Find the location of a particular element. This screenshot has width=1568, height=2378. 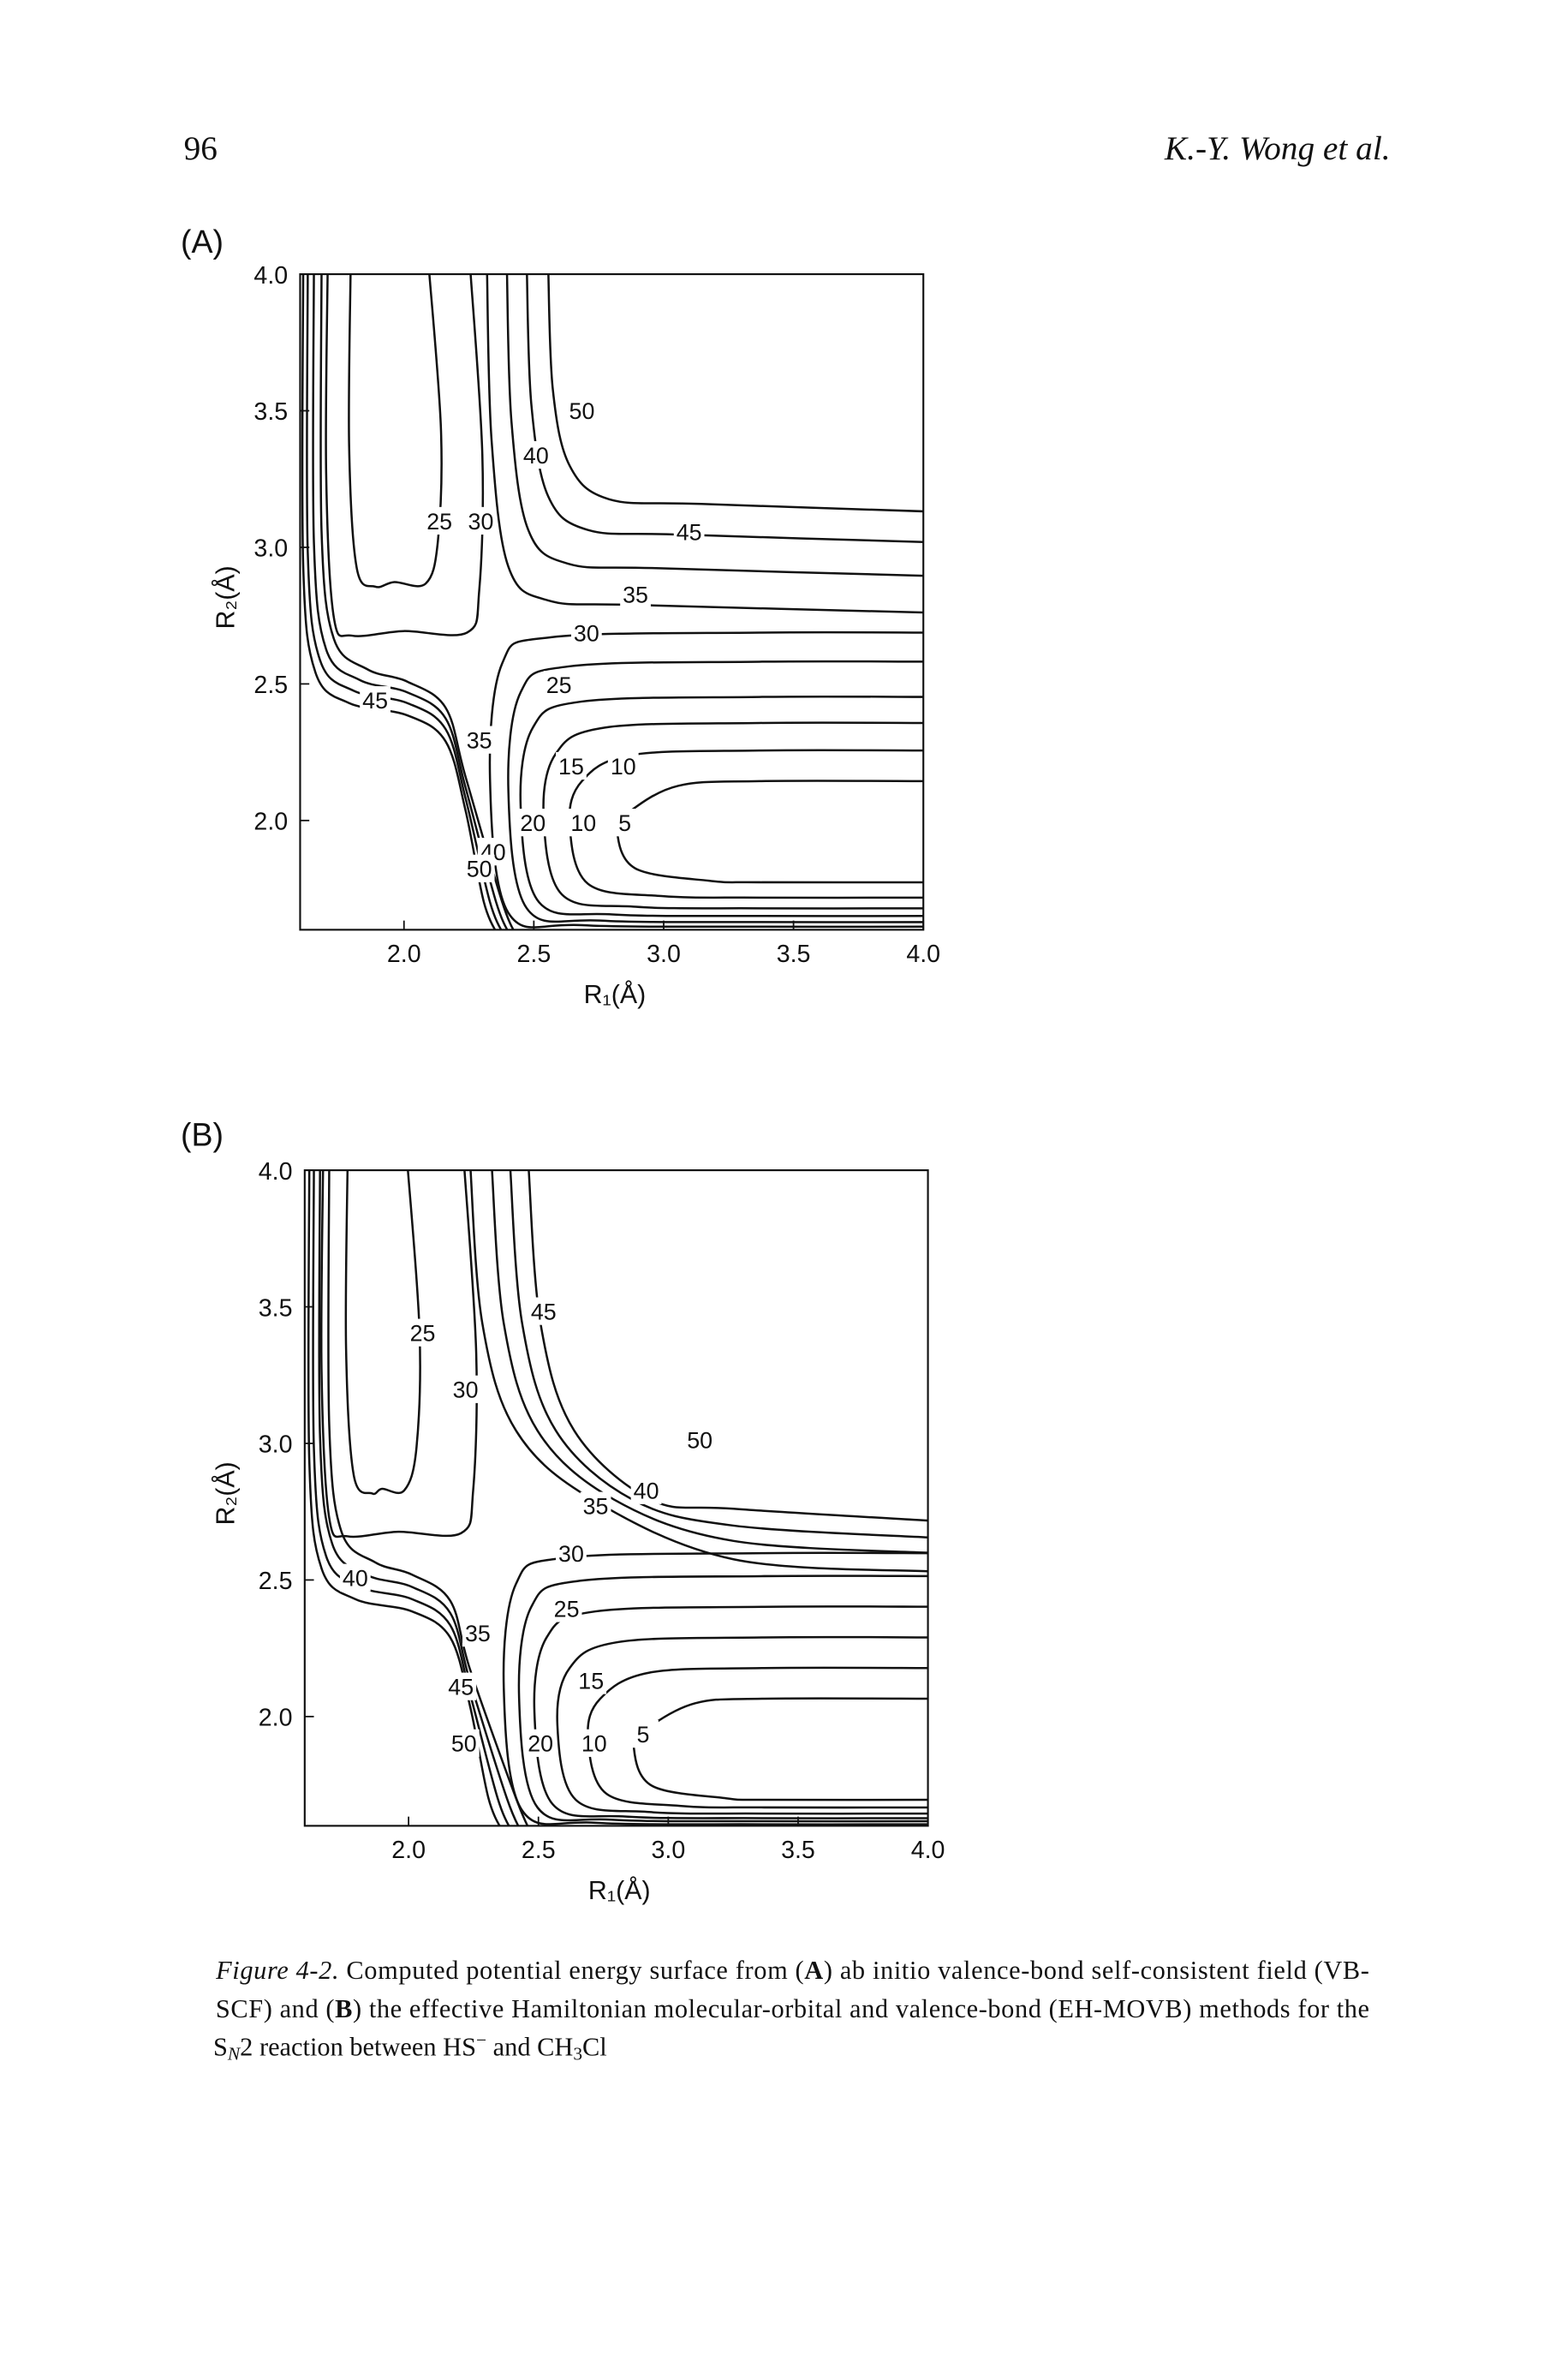

caption-subscript: 3 is located at coordinates (577, 2054).